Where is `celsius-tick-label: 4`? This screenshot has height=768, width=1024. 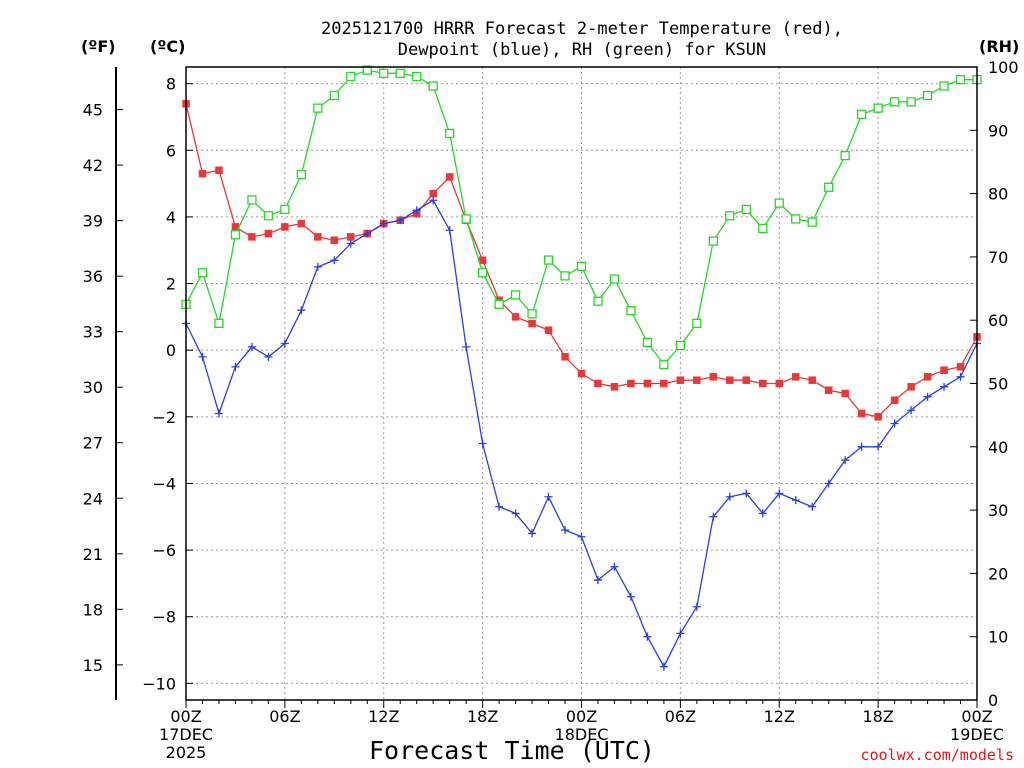 celsius-tick-label: 4 is located at coordinates (171, 217).